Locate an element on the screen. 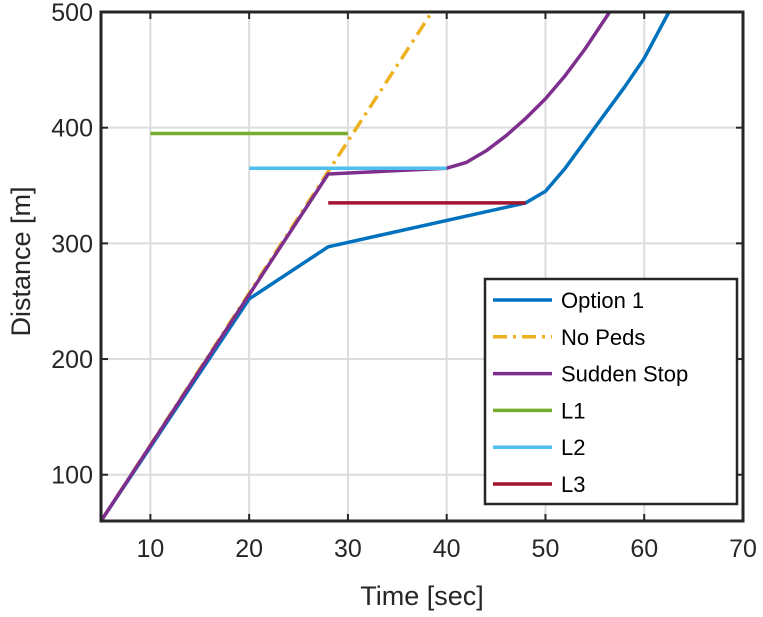 This screenshot has height=617, width=763. legend: Option 1 No Peds Sudden Stop L1 L2 L3 is located at coordinates (611, 391).